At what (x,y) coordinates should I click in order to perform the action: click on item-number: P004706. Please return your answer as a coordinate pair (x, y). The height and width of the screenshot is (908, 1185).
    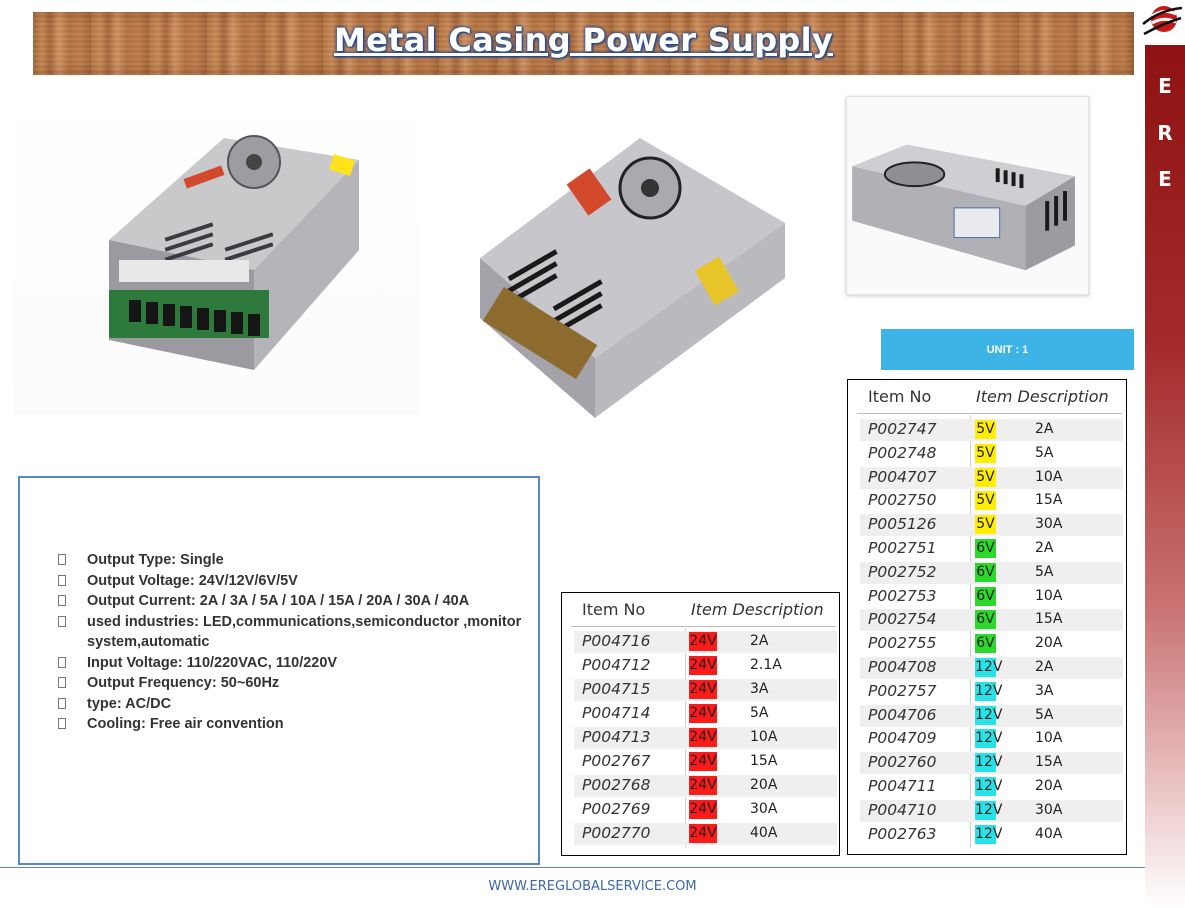
    Looking at the image, I should click on (902, 714).